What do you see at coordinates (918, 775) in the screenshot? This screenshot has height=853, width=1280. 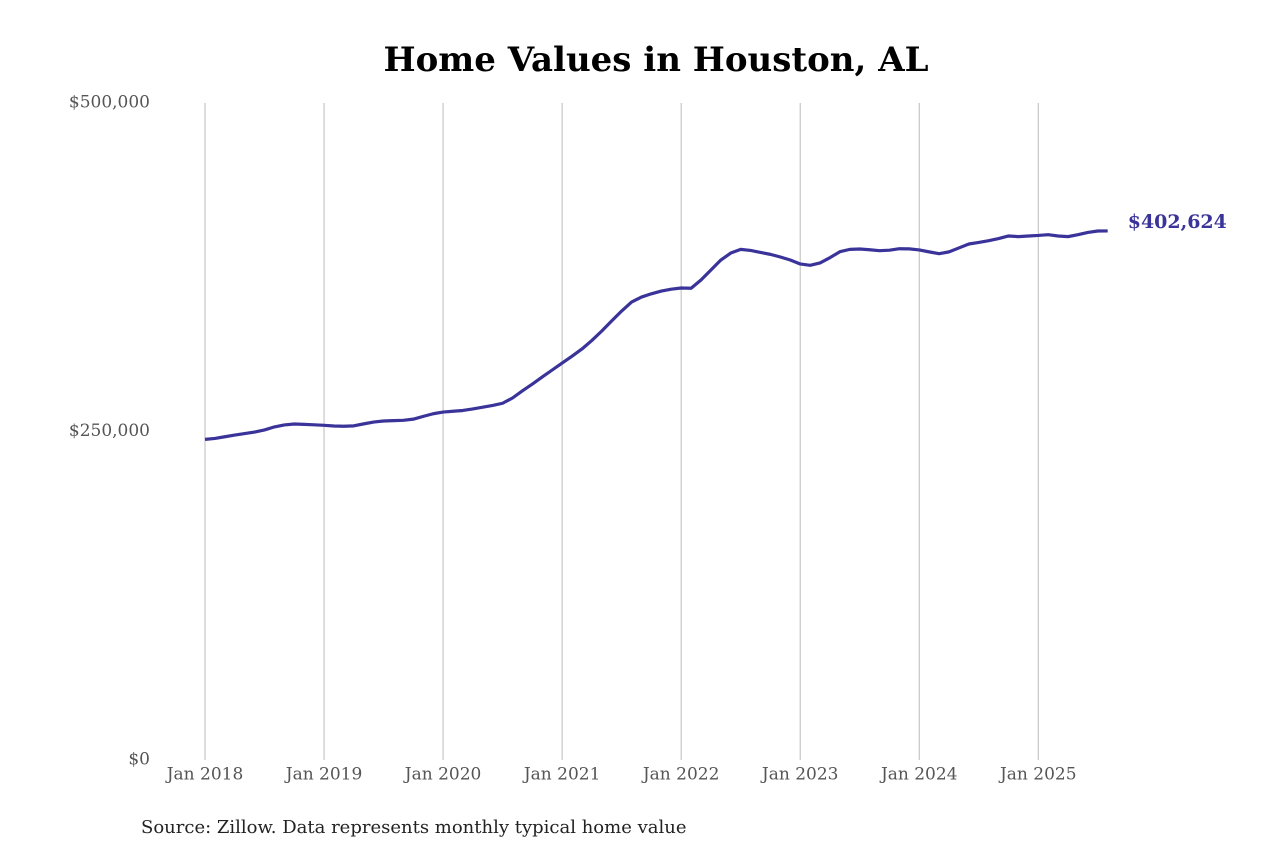 I see `x-tick-label: Jan 2024` at bounding box center [918, 775].